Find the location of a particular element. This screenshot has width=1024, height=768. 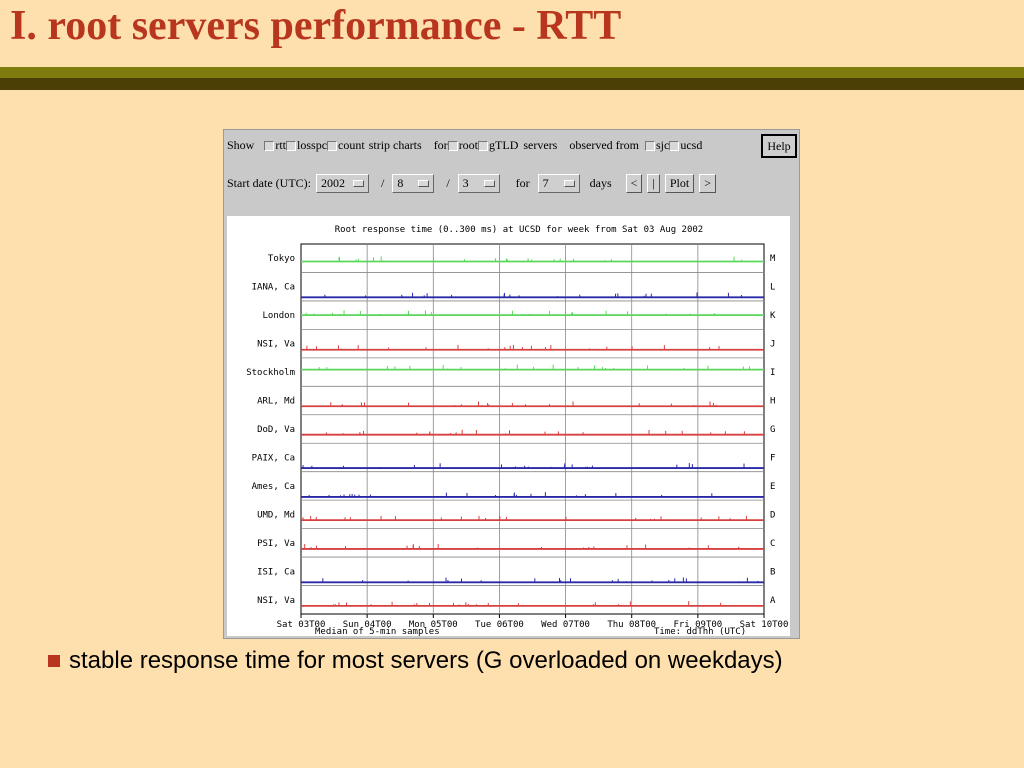

strip-label-left: UMD, Md is located at coordinates (276, 515).